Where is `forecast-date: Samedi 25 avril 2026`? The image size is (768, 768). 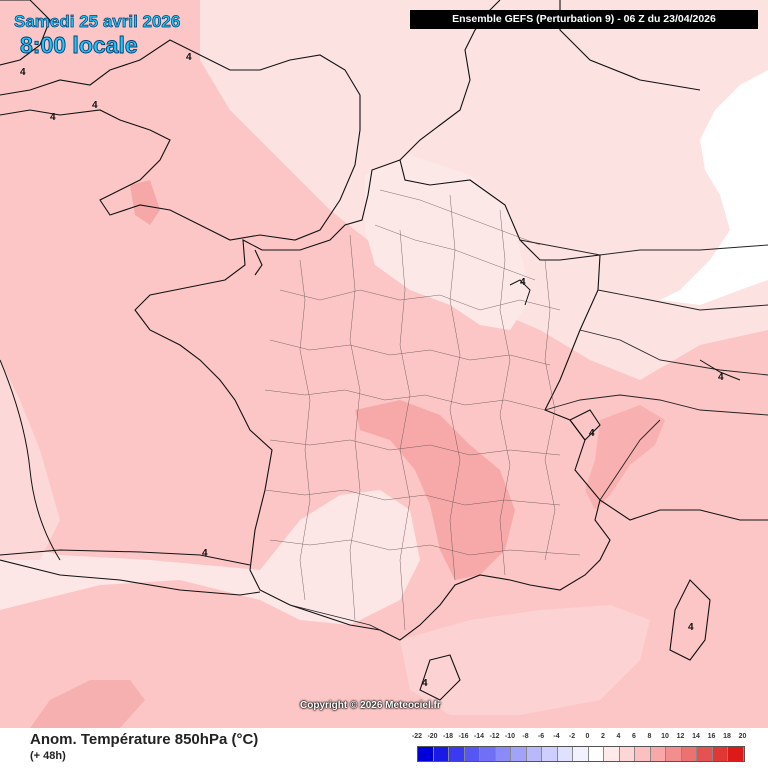 forecast-date: Samedi 25 avril 2026 is located at coordinates (97, 22).